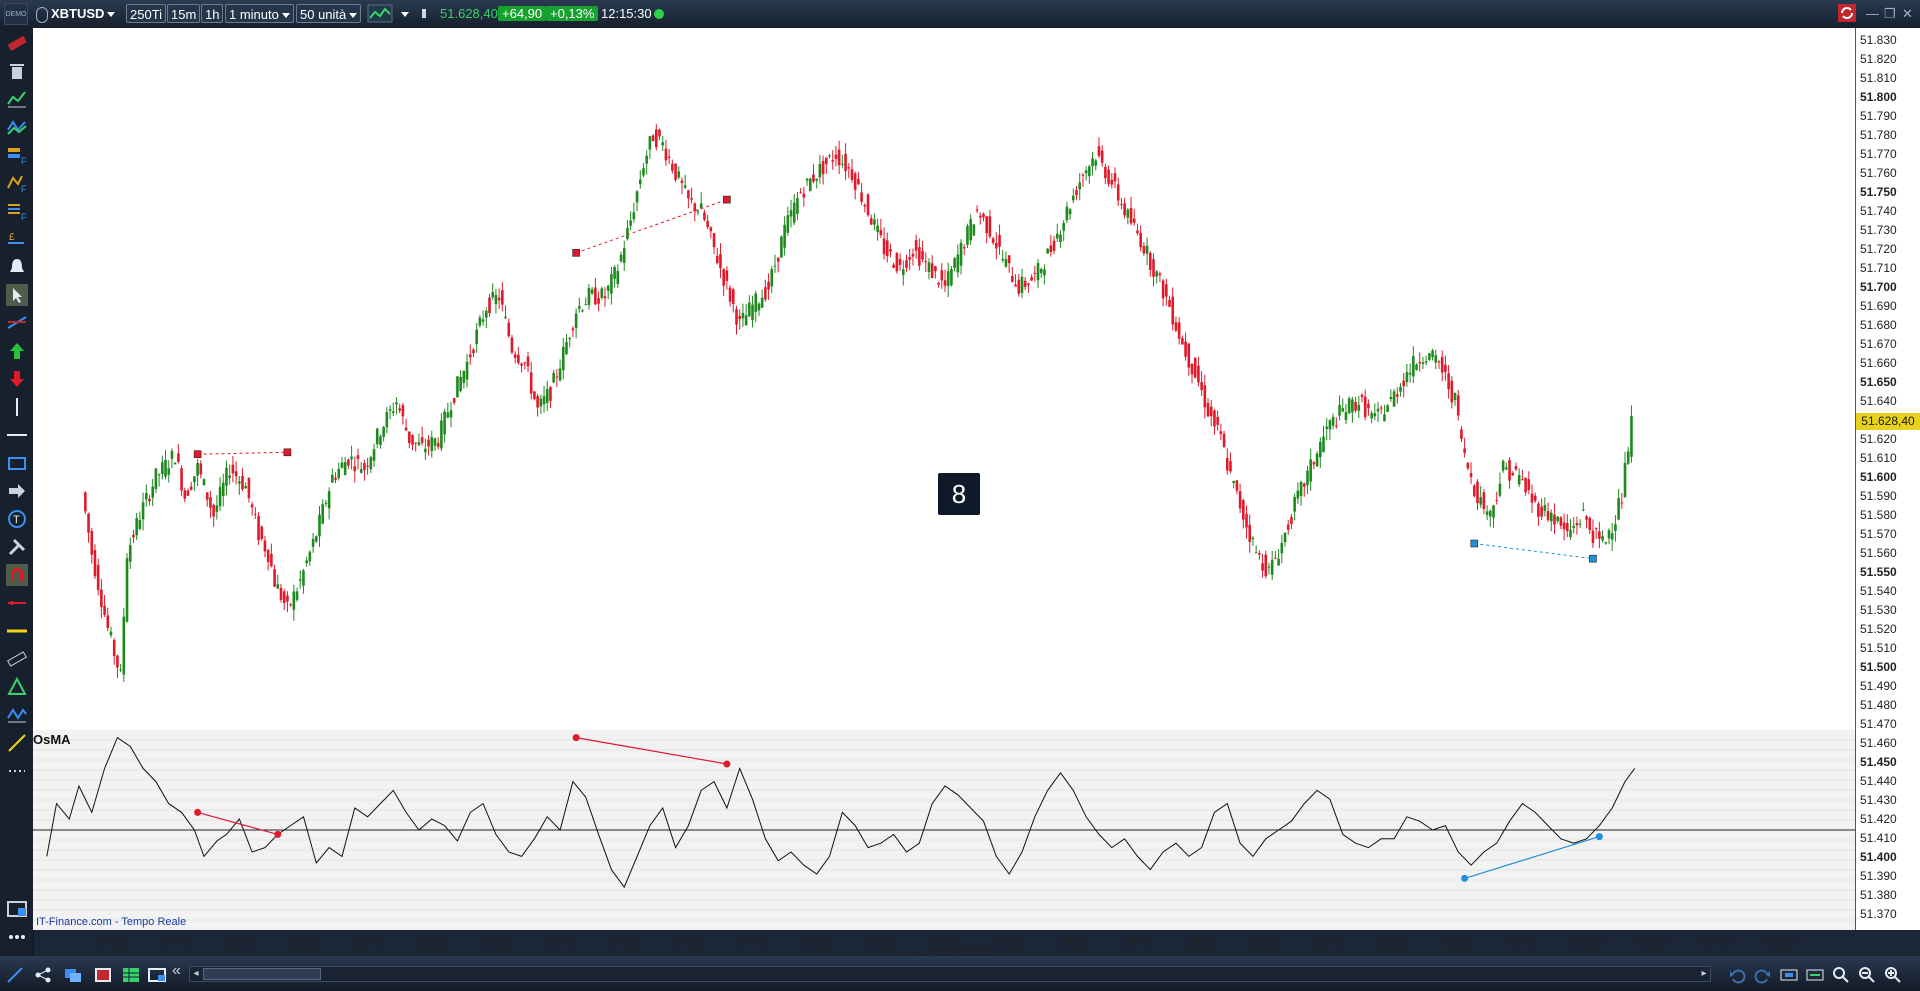  Describe the element at coordinates (1599, 837) in the screenshot. I see `osma-divergence-point` at that location.